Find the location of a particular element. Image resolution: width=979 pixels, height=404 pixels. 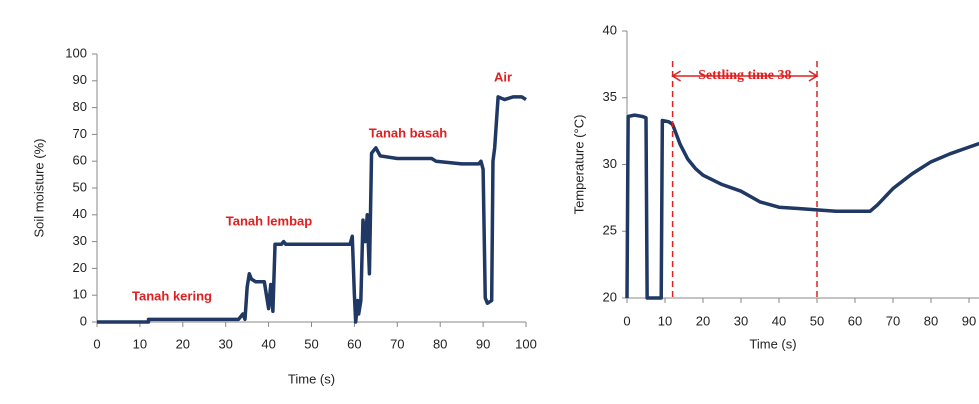

annotation: Air is located at coordinates (503, 76).